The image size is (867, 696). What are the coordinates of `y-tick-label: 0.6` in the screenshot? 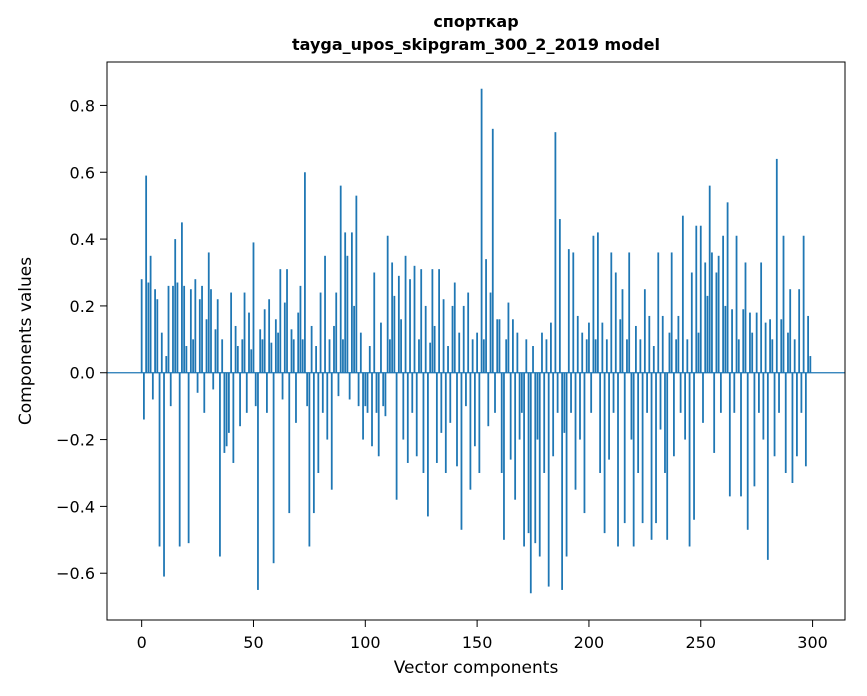 It's located at (82, 172).